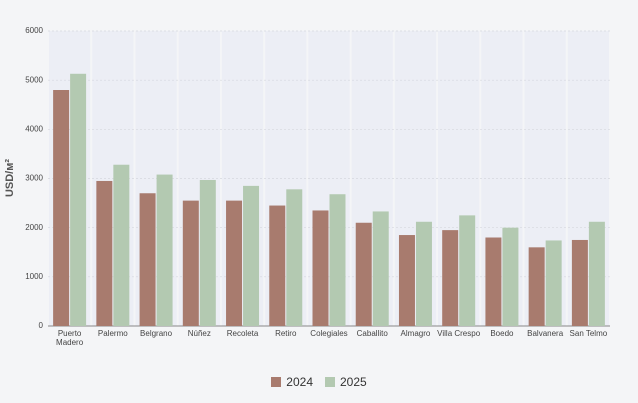 Image resolution: width=638 pixels, height=403 pixels. What do you see at coordinates (156, 333) in the screenshot?
I see `x-tick-label: Belgrano` at bounding box center [156, 333].